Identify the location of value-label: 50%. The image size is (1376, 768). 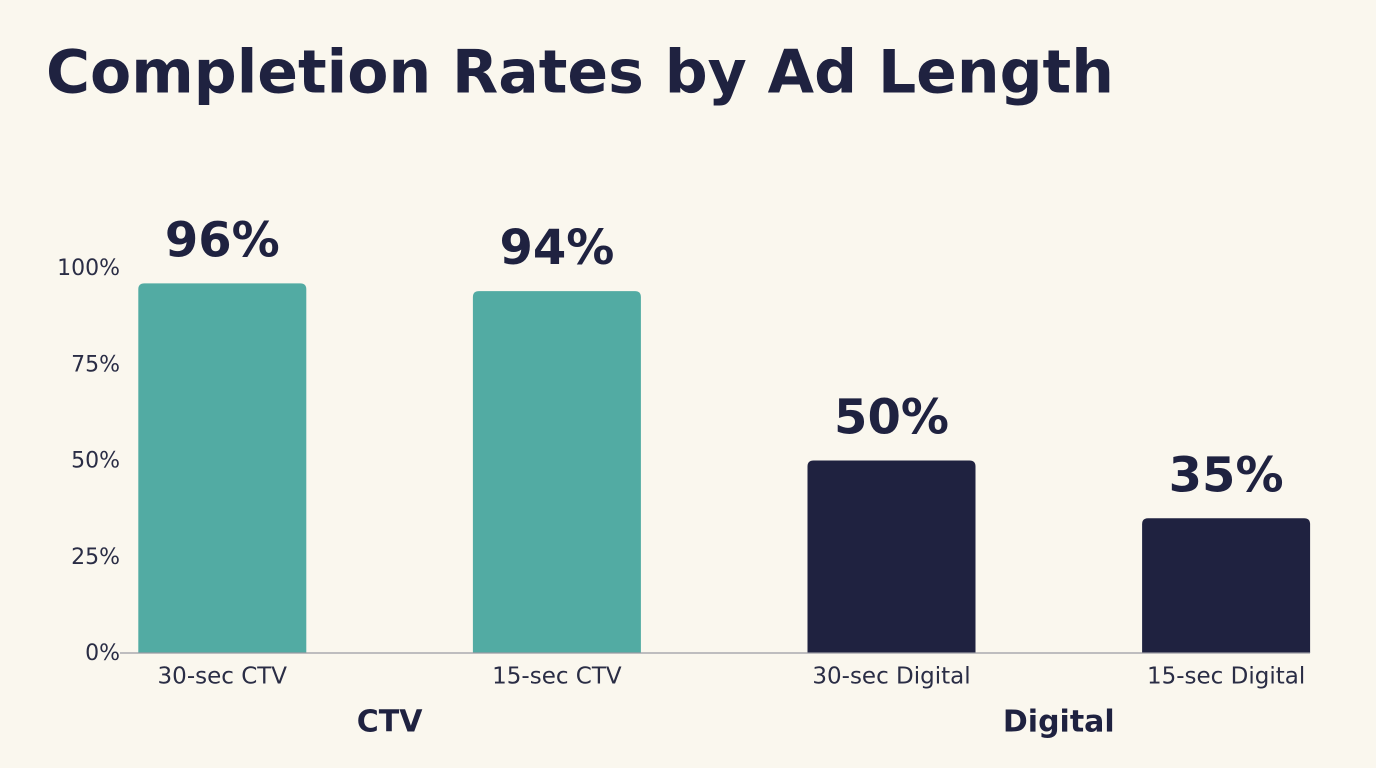
(891, 418).